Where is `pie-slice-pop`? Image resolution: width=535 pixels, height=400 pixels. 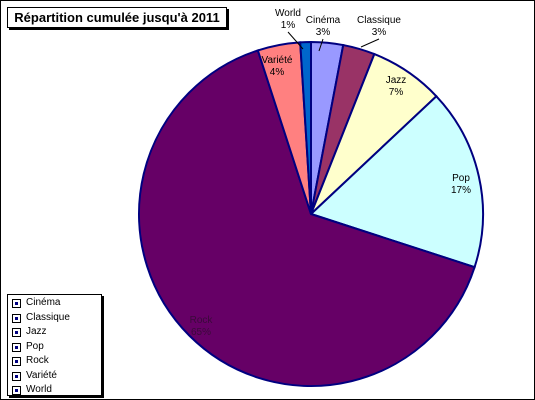 pie-slice-pop is located at coordinates (396, 181).